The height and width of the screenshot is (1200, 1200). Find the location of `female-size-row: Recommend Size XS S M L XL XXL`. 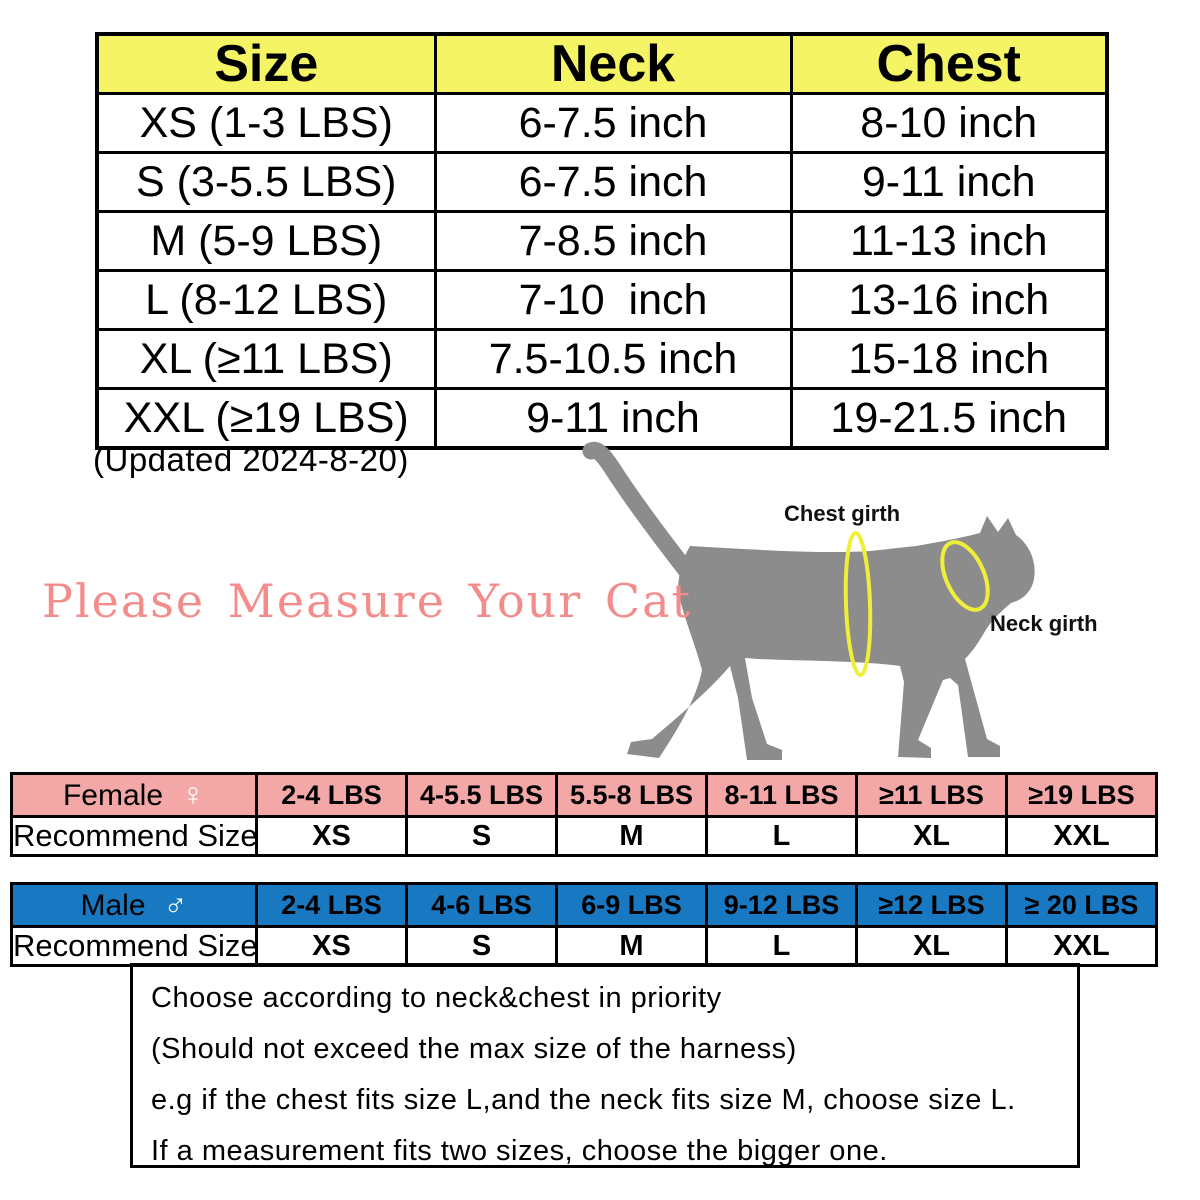

female-size-row: Recommend Size XS S M L XL XXL is located at coordinates (584, 836).